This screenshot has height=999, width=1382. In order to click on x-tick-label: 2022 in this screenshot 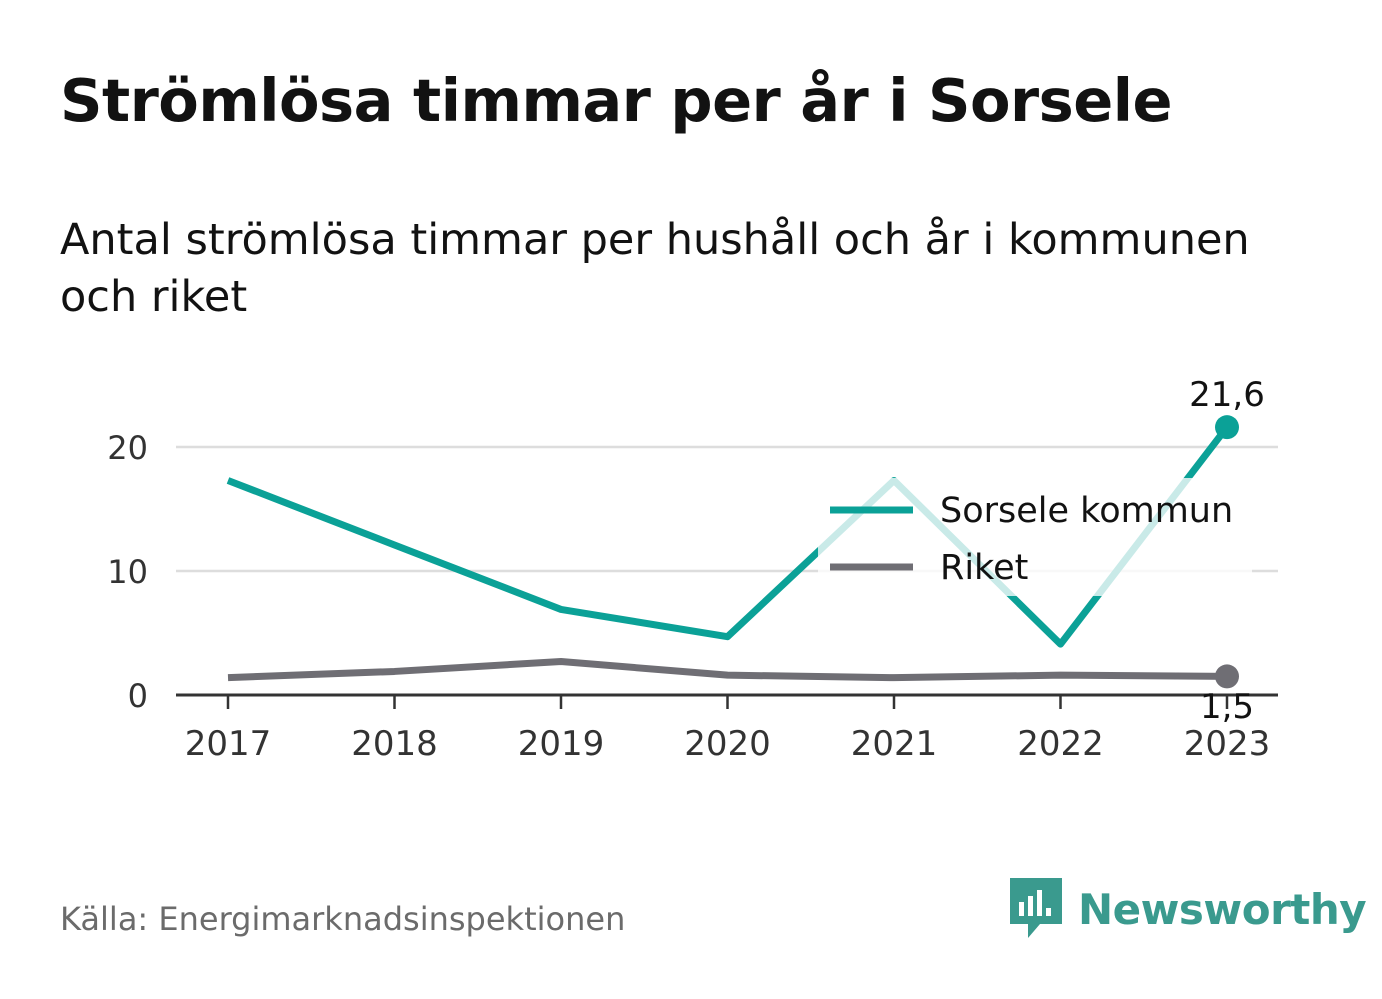, I will do `click(1060, 744)`.